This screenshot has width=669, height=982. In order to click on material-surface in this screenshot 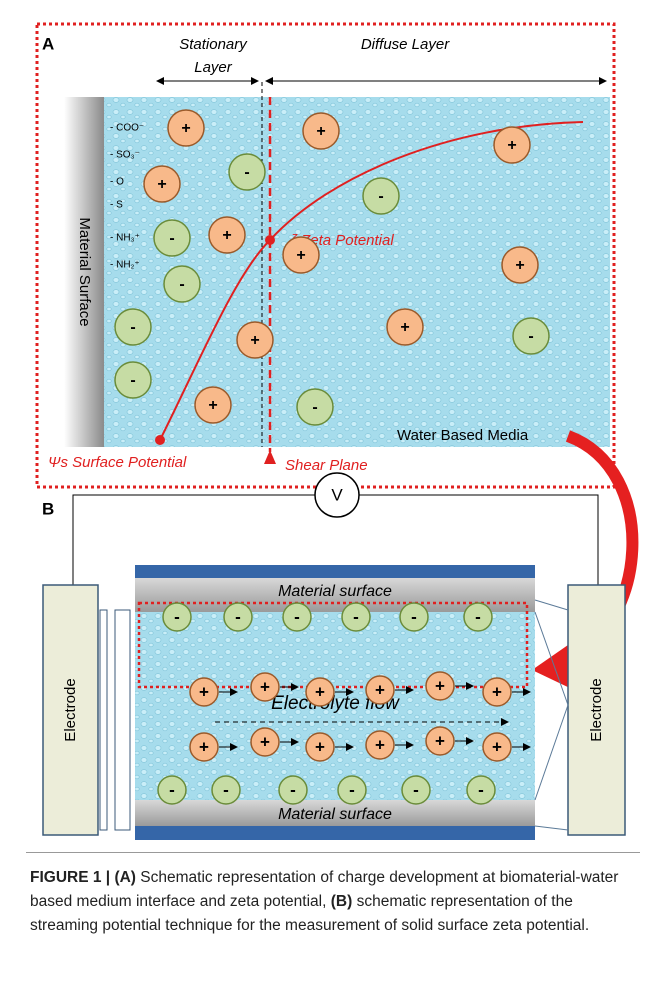, I will do `click(335, 813)`.